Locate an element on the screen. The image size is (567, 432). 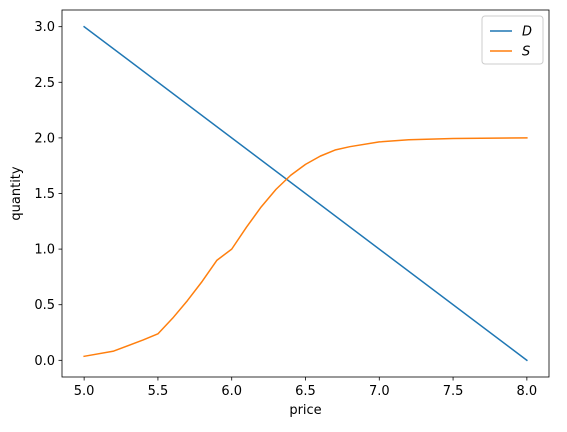
y-tick-label: 1.5 is located at coordinates (44, 194).